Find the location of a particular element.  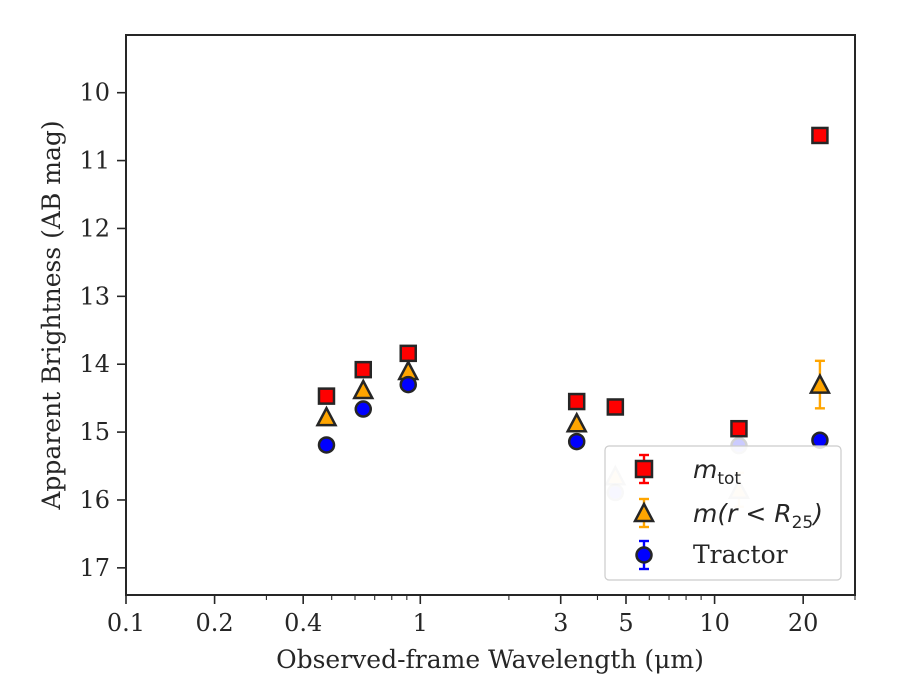

y-tick-label: 10 is located at coordinates (94, 93).